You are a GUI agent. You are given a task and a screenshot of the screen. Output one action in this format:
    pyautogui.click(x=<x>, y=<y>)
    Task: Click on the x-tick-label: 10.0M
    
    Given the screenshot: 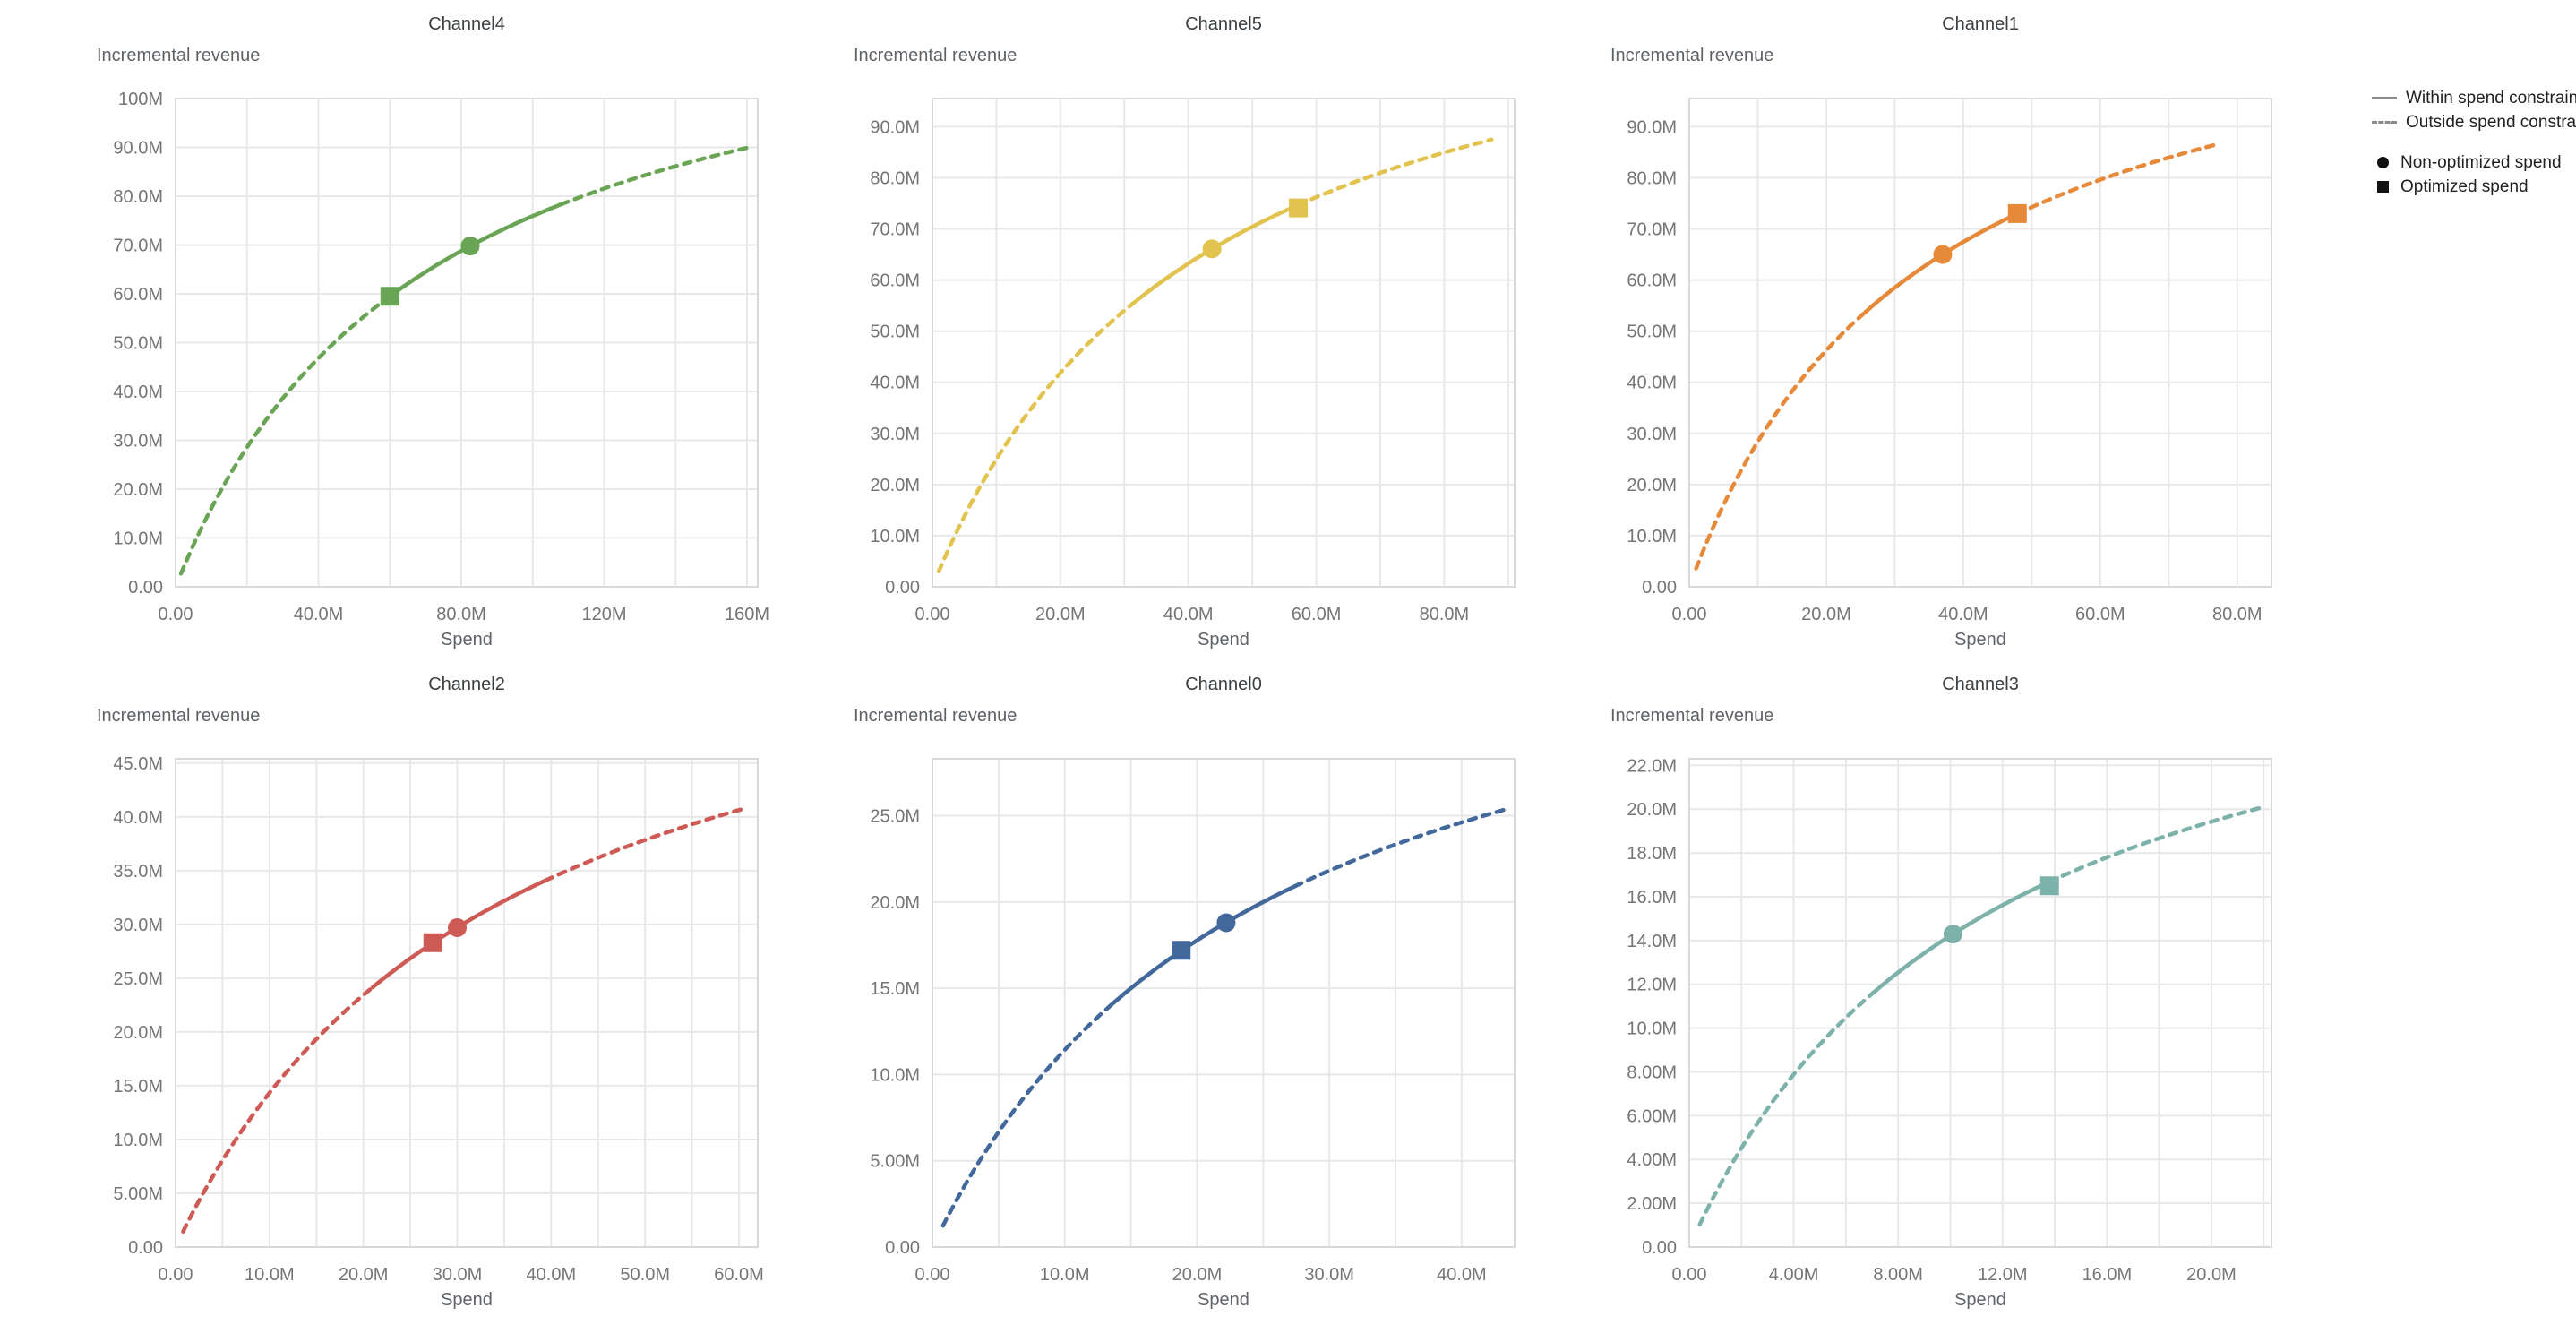 What is the action you would take?
    pyautogui.click(x=270, y=1275)
    